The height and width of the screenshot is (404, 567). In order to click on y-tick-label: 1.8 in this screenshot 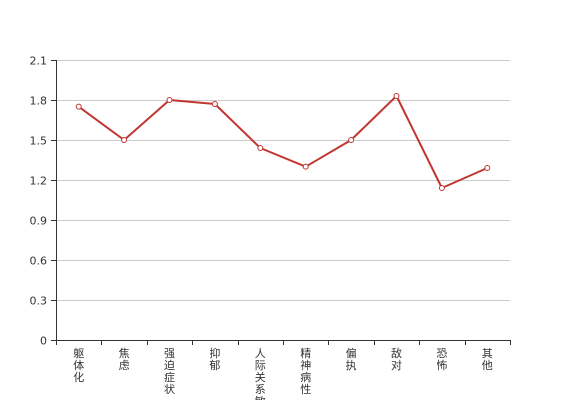, I will do `click(39, 101)`.